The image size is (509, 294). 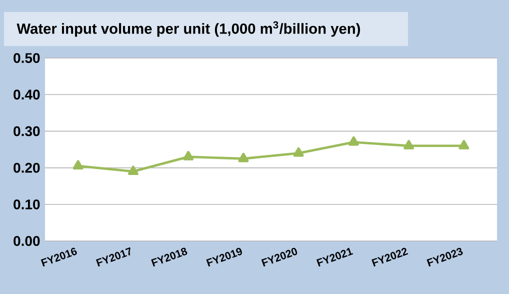 What do you see at coordinates (27, 241) in the screenshot?
I see `y-tick-label: 0.00` at bounding box center [27, 241].